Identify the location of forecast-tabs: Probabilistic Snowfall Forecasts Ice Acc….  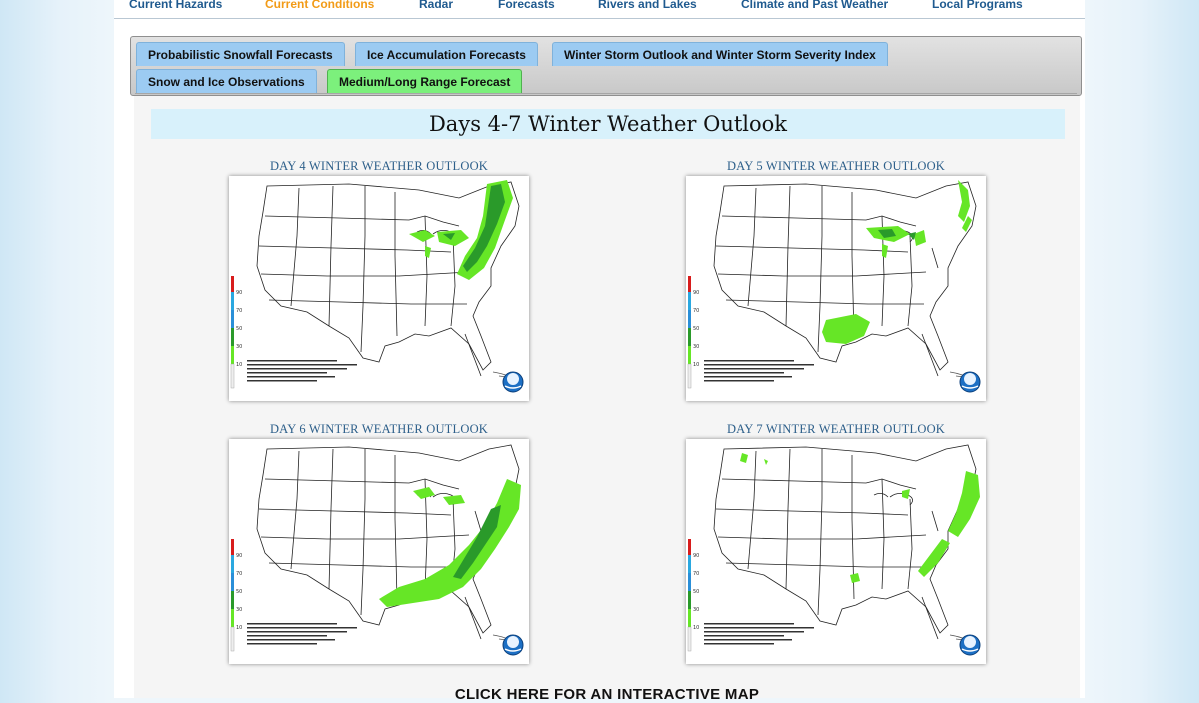
(606, 66).